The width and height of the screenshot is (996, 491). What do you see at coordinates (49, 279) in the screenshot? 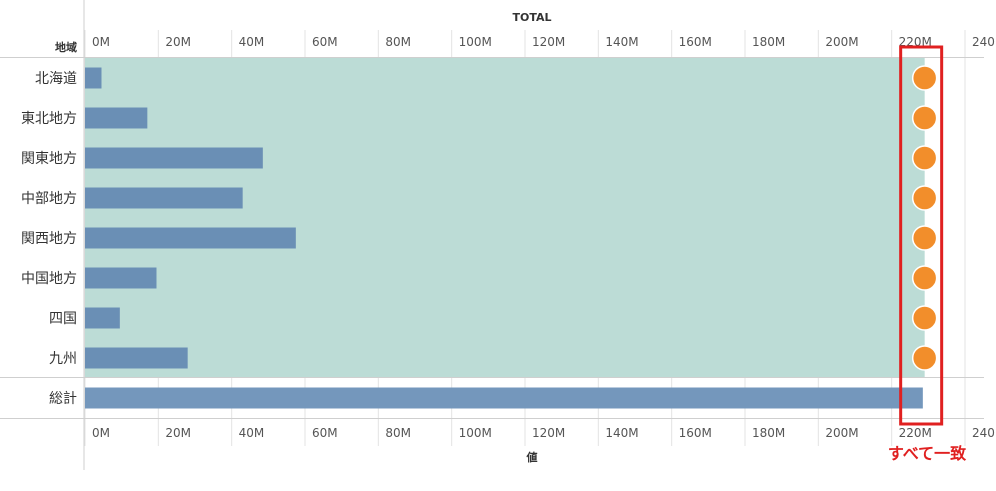
I see `row-label: 中国地方` at bounding box center [49, 279].